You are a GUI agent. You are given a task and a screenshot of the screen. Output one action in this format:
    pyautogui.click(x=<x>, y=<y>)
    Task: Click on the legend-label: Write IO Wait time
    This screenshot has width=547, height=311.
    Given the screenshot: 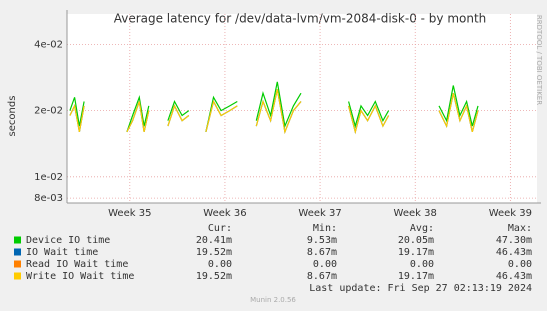 What is the action you would take?
    pyautogui.click(x=80, y=276)
    